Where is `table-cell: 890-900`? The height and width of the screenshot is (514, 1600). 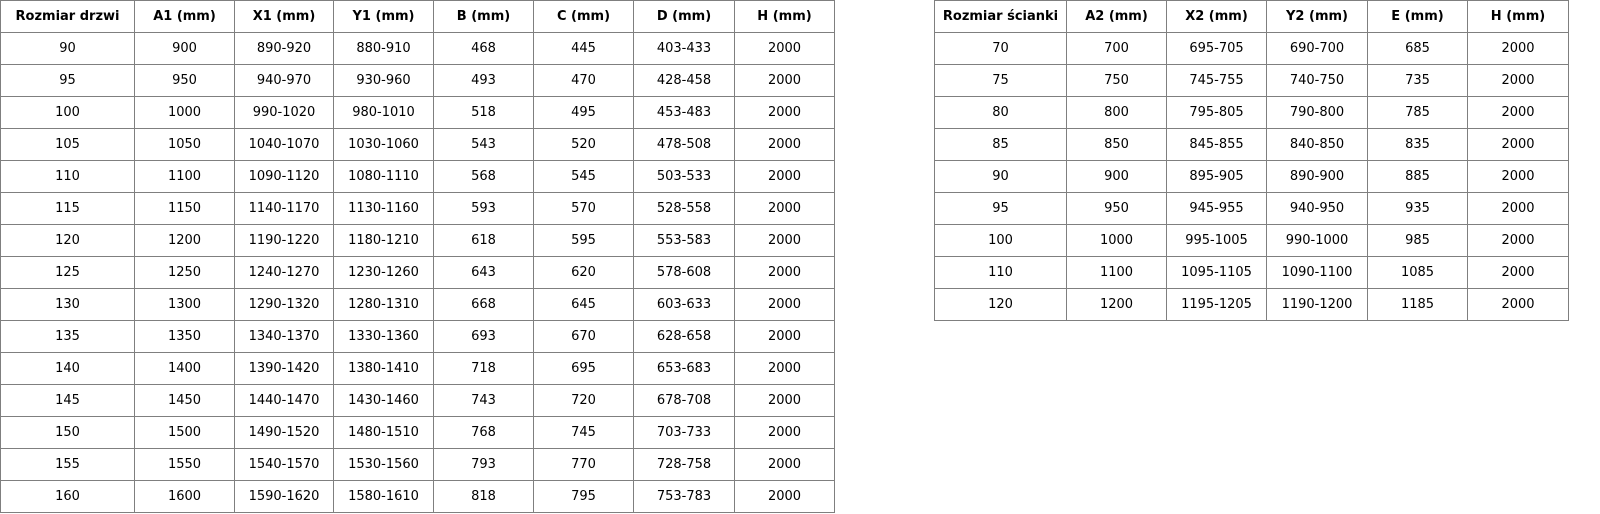
table-cell: 890-900 is located at coordinates (1317, 176).